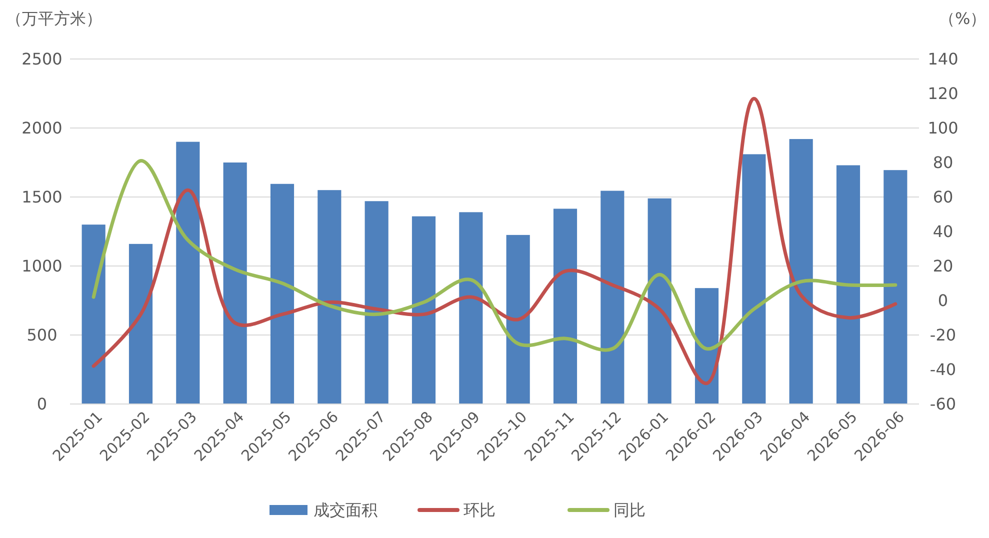  I want to click on legend-label: 同比, so click(630, 510).